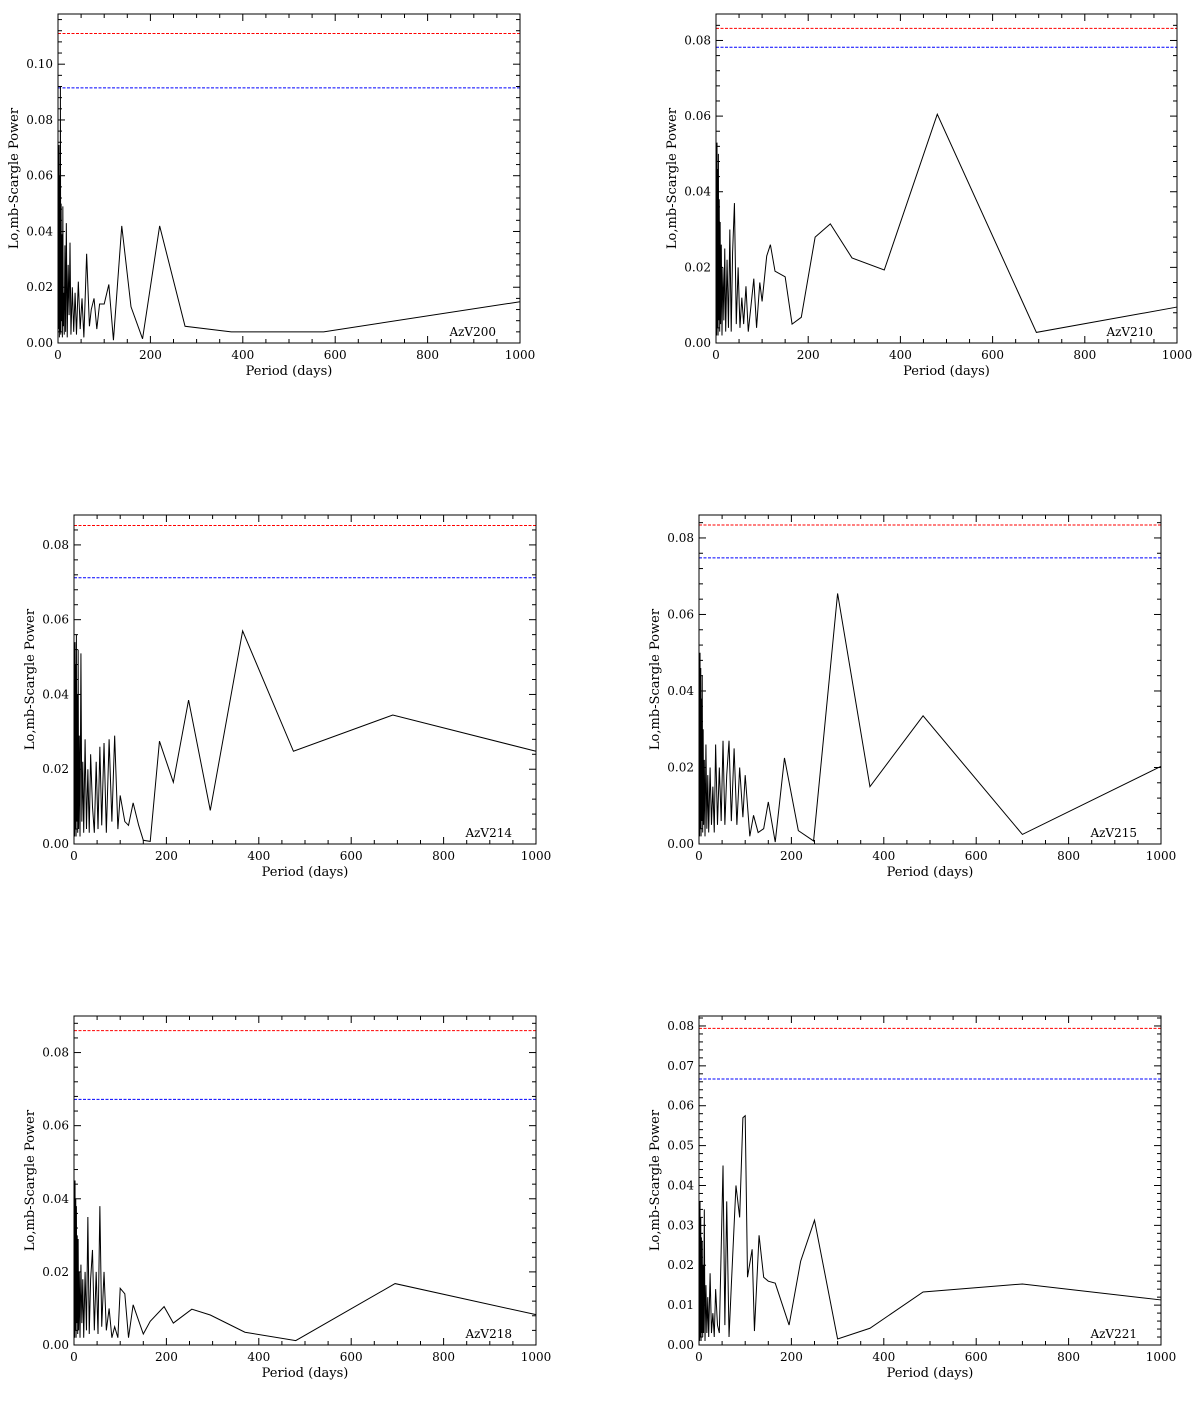  What do you see at coordinates (680, 1146) in the screenshot?
I see `y-tick-label: 0.05` at bounding box center [680, 1146].